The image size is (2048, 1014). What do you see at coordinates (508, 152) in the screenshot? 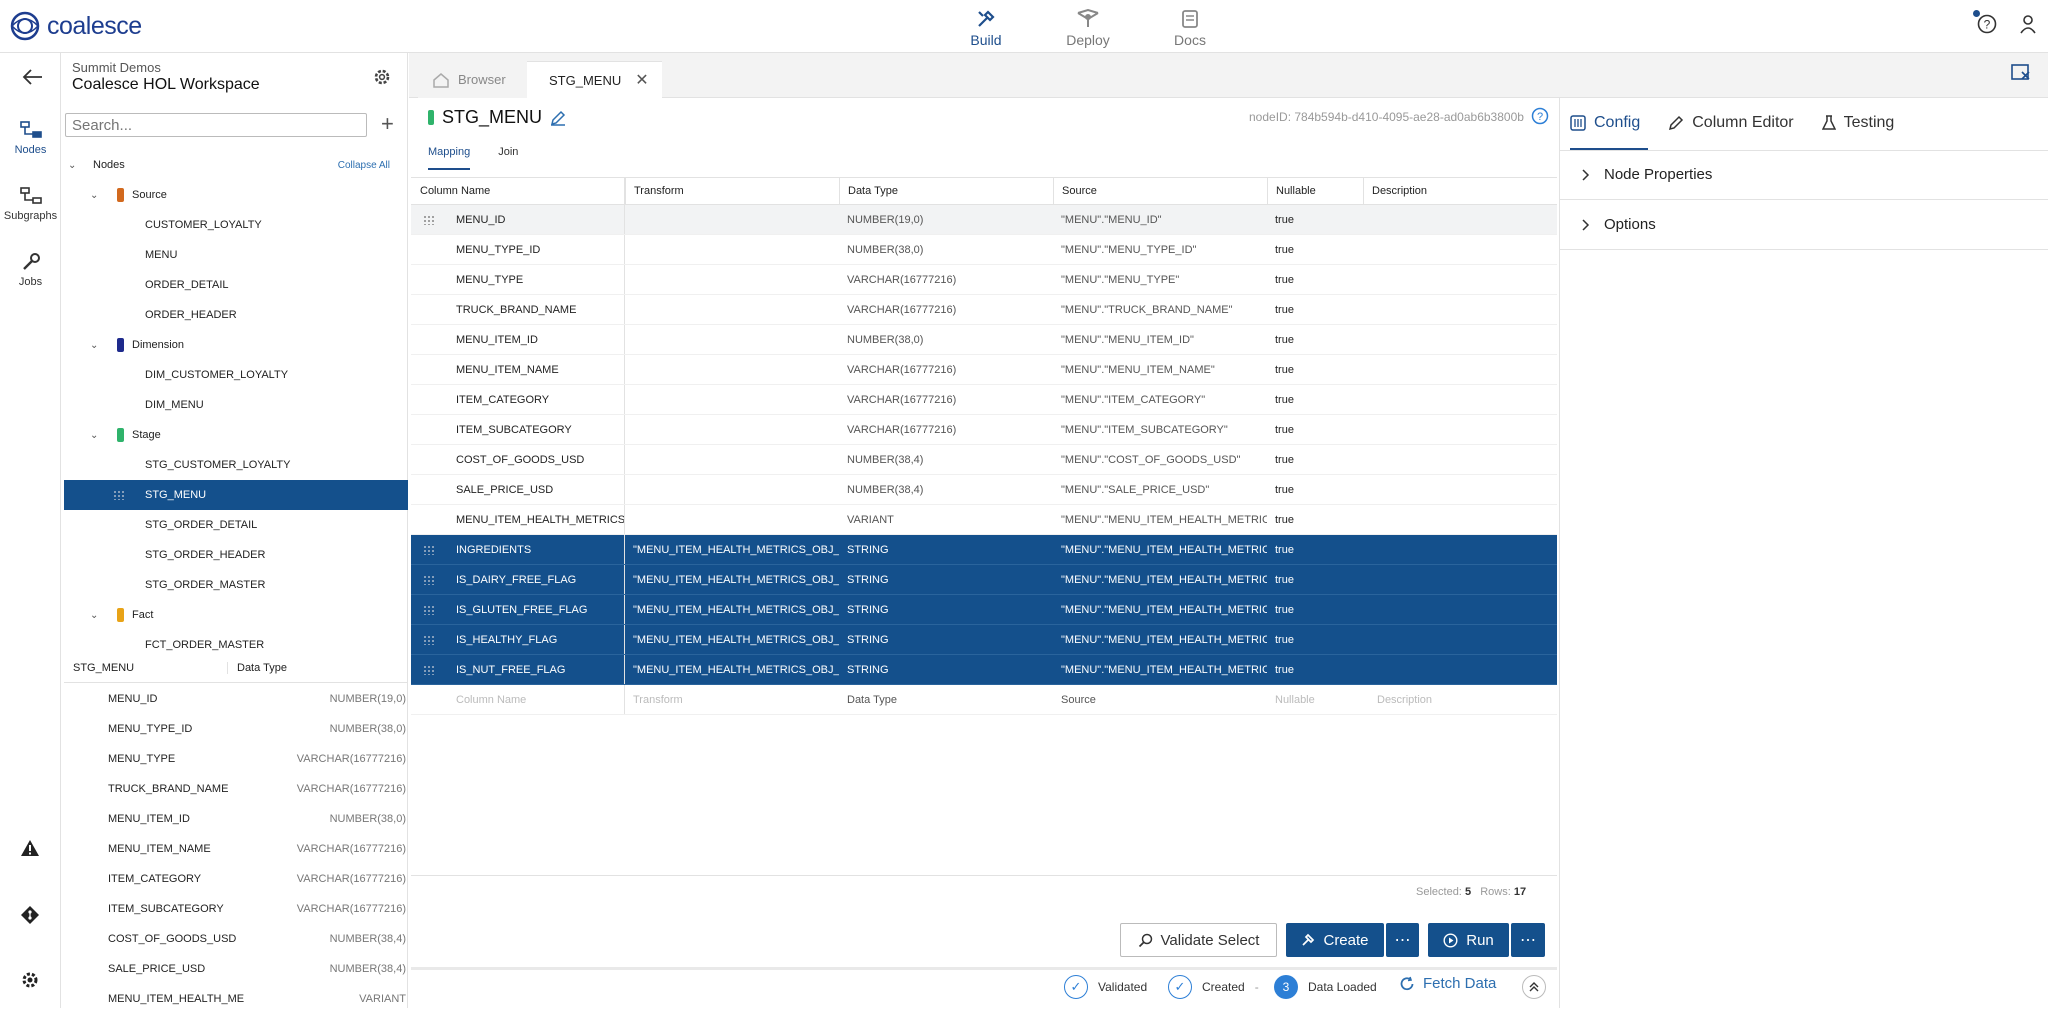
I see `subtab-join: Join` at bounding box center [508, 152].